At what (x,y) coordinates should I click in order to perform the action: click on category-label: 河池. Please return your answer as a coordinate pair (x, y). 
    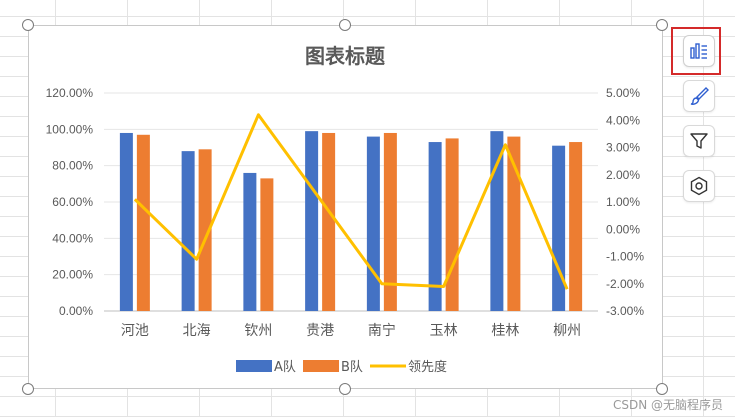
    Looking at the image, I should click on (135, 331).